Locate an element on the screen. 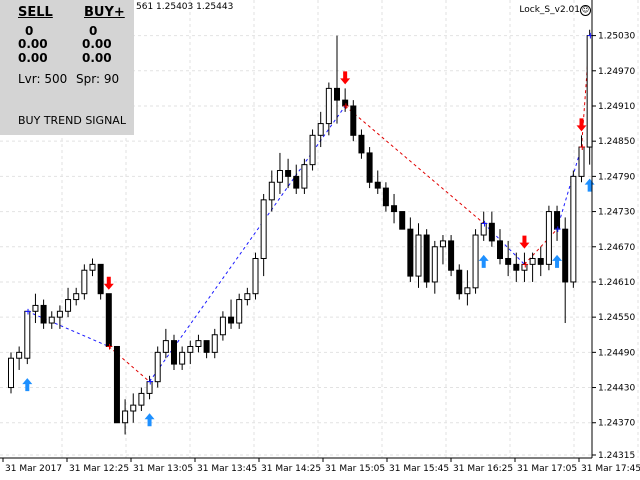  sell-value-count: 0 is located at coordinates (29, 31).